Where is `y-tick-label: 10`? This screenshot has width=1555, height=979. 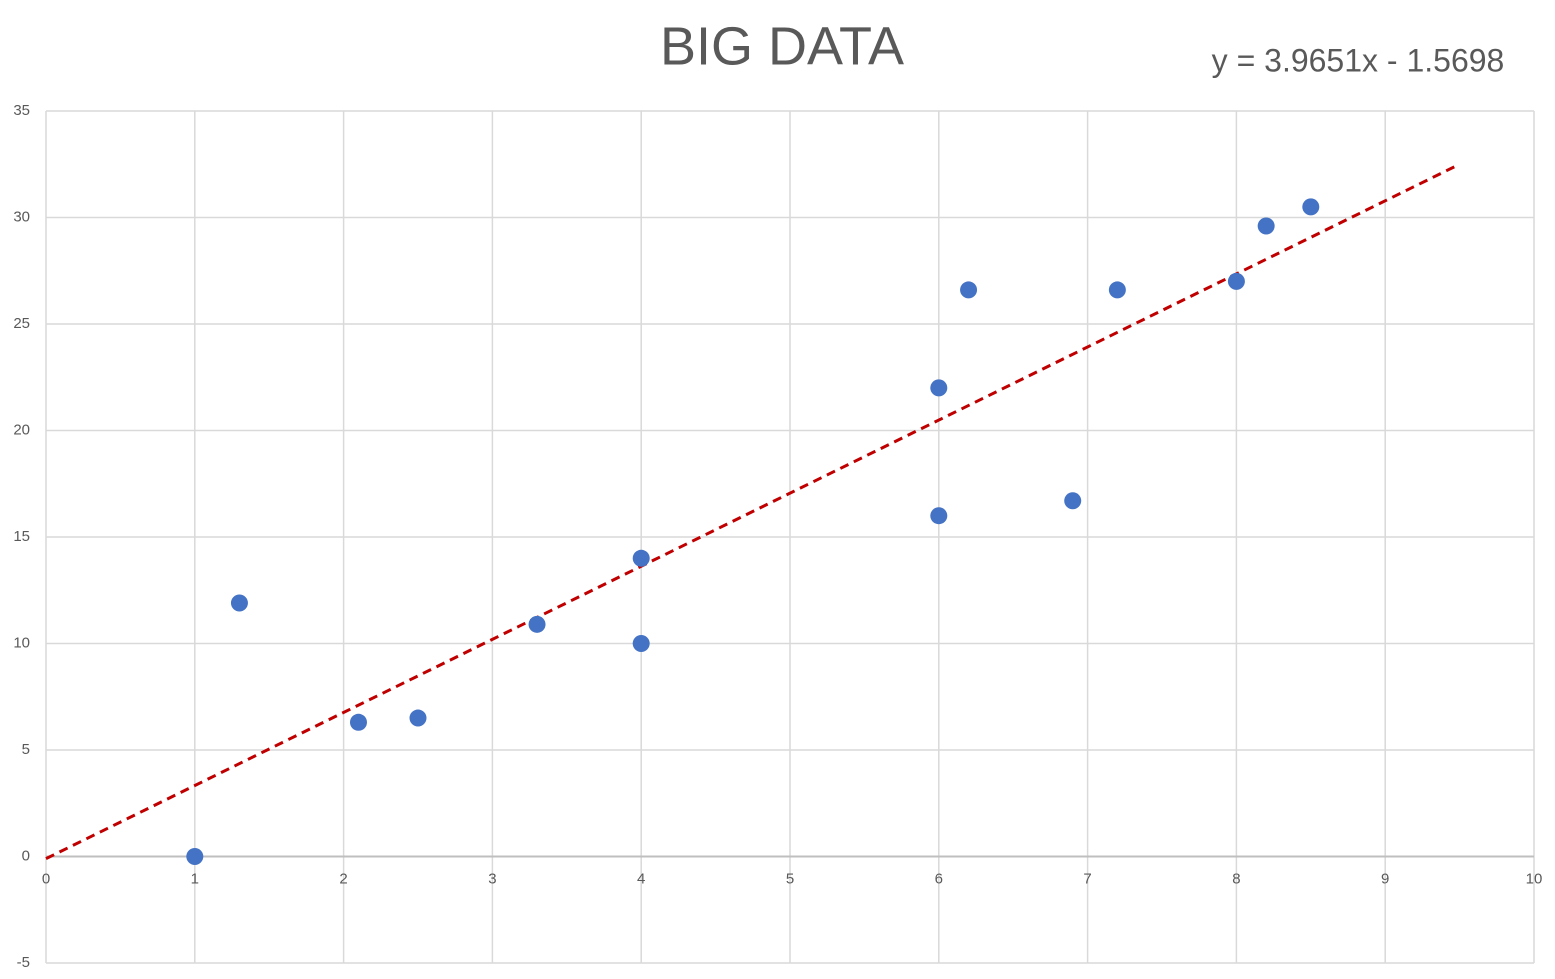 y-tick-label: 10 is located at coordinates (21, 642).